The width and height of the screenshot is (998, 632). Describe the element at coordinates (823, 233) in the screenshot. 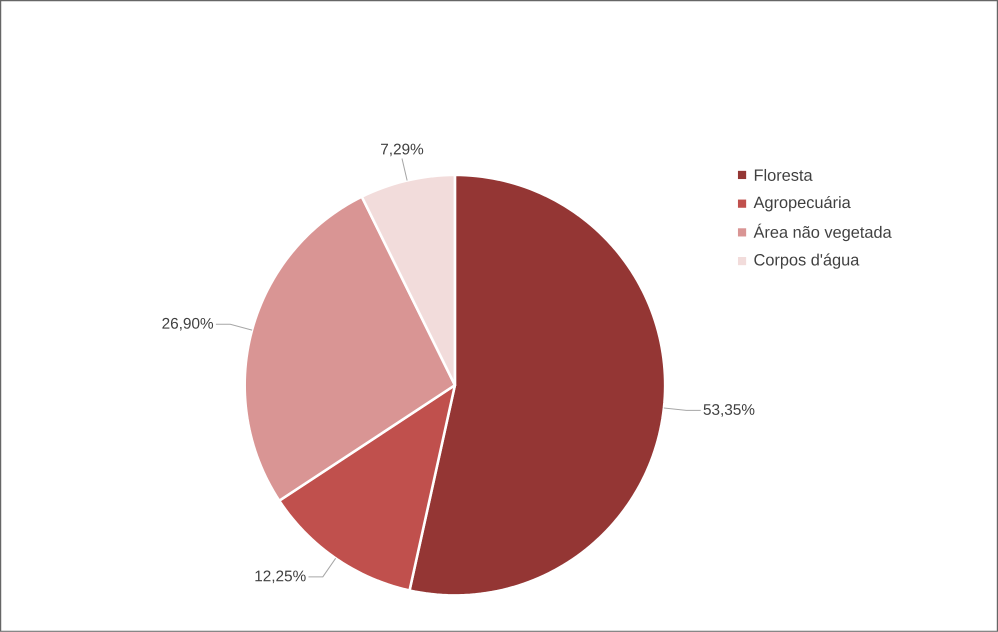

I see `legend-label: Área não vegetada` at that location.